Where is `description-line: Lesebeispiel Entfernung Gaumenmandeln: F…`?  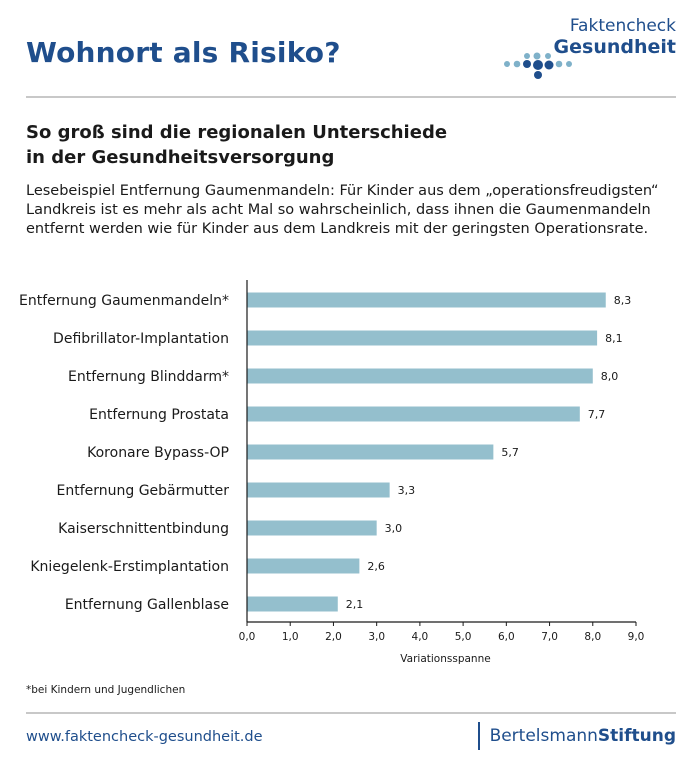 description-line: Lesebeispiel Entfernung Gaumenmandeln: F… is located at coordinates (342, 191).